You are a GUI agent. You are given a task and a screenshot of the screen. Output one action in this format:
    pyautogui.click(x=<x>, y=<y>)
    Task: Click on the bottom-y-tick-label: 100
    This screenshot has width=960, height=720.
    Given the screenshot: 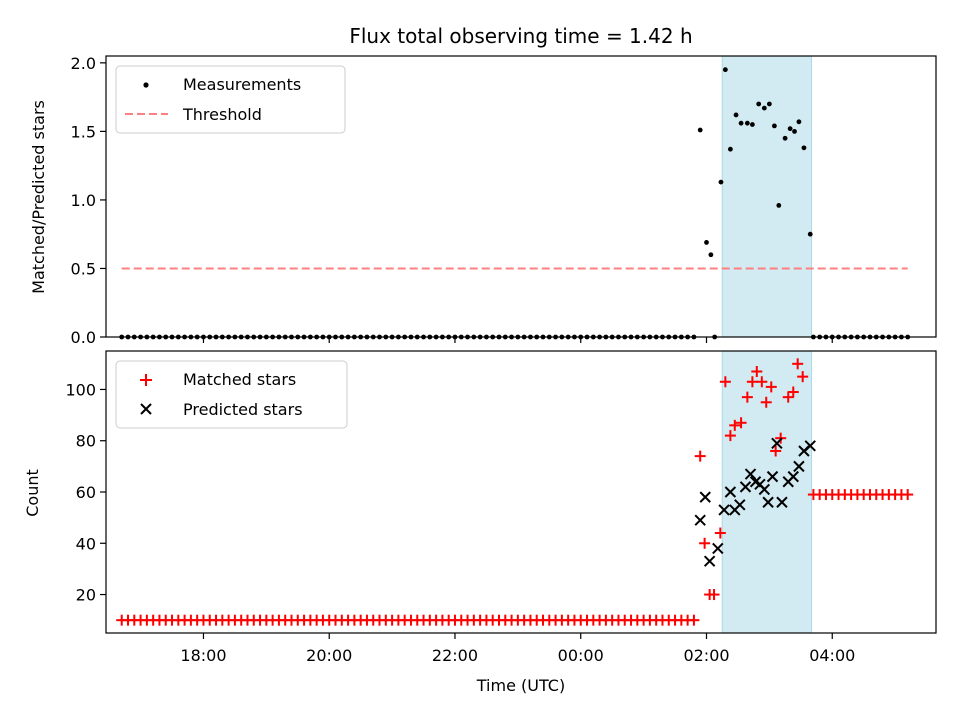 What is the action you would take?
    pyautogui.click(x=80, y=389)
    